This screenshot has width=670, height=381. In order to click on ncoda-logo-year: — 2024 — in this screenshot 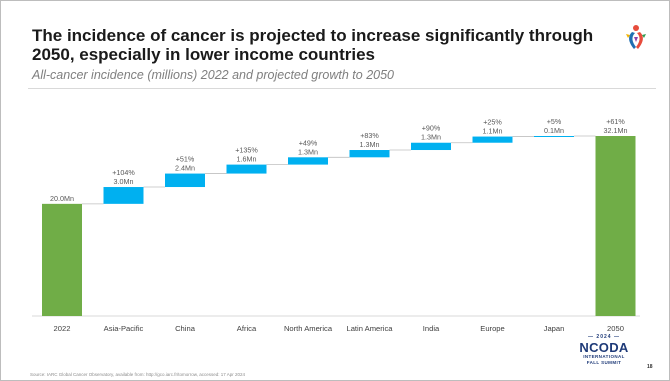, I will do `click(604, 337)`.